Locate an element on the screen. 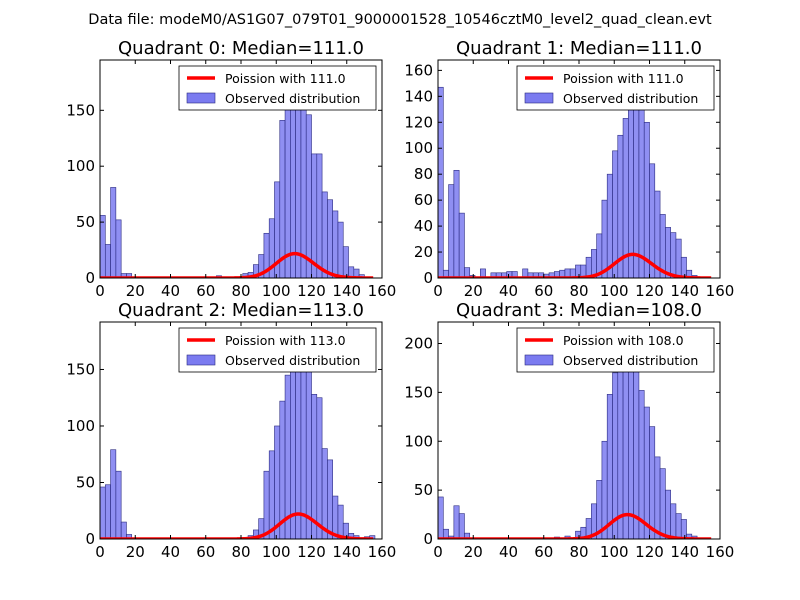 The width and height of the screenshot is (800, 600). legend: Poission with 108.0 Observed distribution is located at coordinates (615, 350).